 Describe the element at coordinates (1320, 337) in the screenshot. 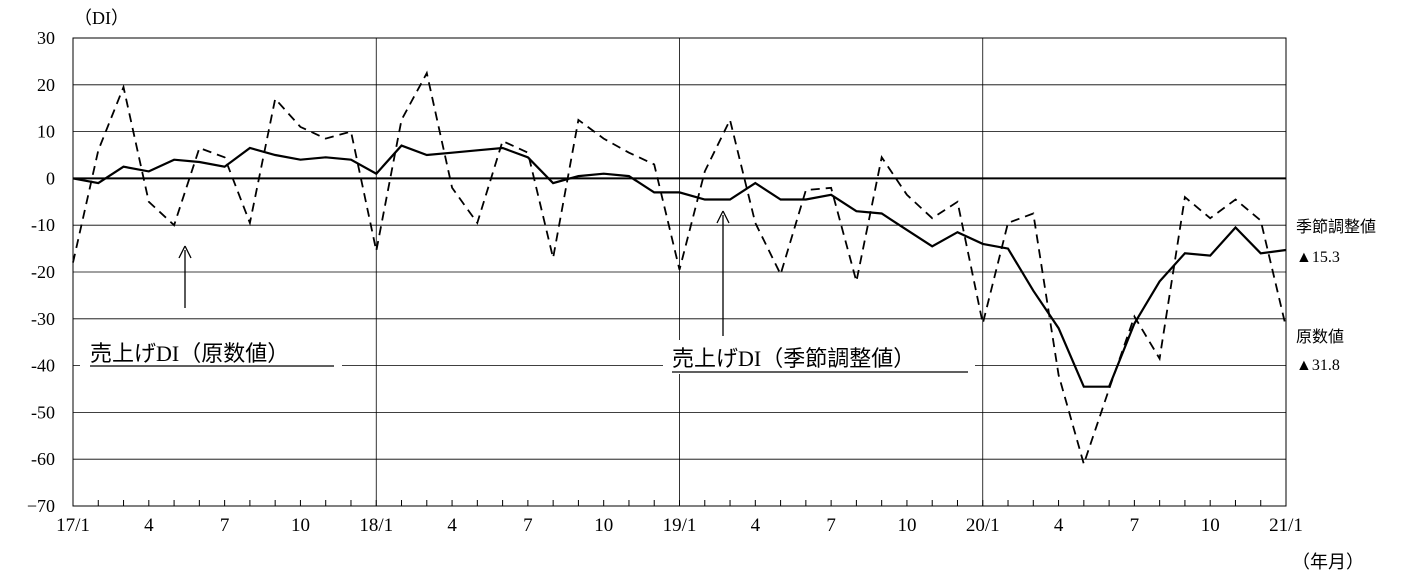

I see `end-label-raw-title: 原数値` at that location.